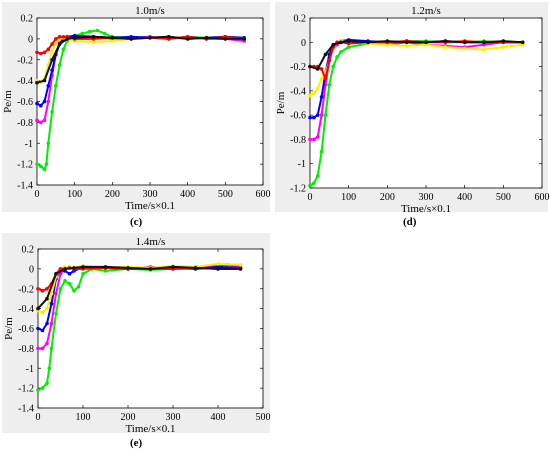 Image resolution: width=550 pixels, height=458 pixels. I want to click on x-tick-label-c: 600, so click(263, 194).